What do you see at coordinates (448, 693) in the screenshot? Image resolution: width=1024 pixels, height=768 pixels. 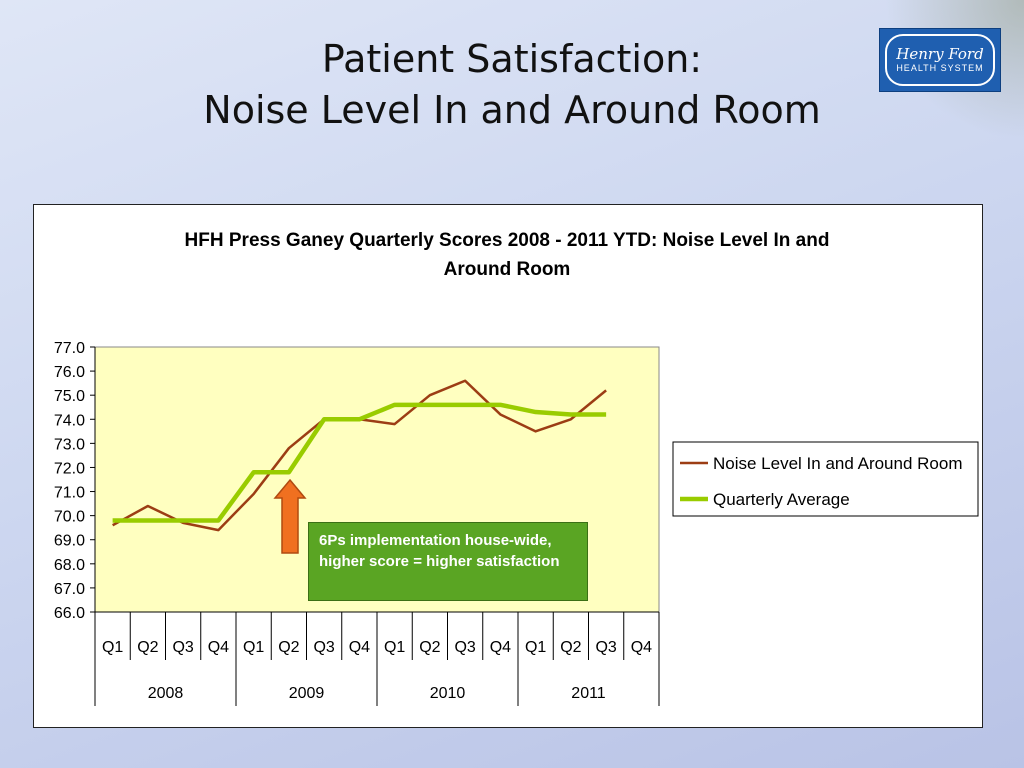 I see `x-group-label: 2010` at bounding box center [448, 693].